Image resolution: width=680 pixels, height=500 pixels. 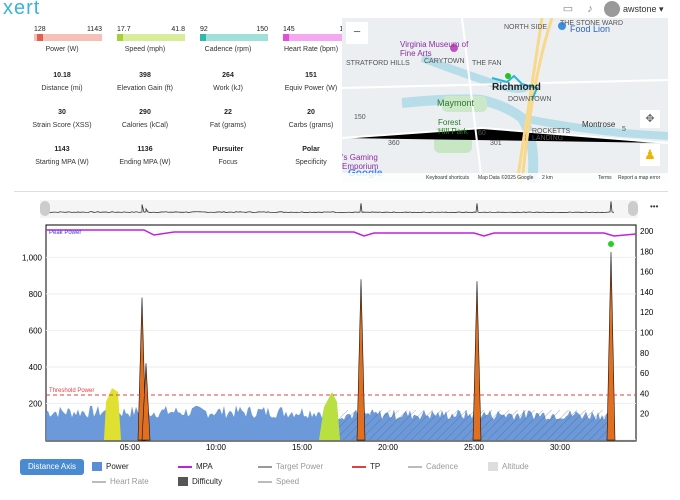 What do you see at coordinates (311, 88) in the screenshot?
I see `stat-label: Equiv Power (W)` at bounding box center [311, 88].